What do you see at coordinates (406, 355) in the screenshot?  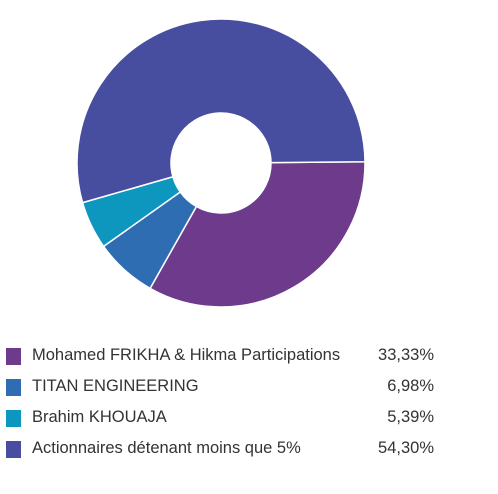 I see `legend-value: 33,33%` at bounding box center [406, 355].